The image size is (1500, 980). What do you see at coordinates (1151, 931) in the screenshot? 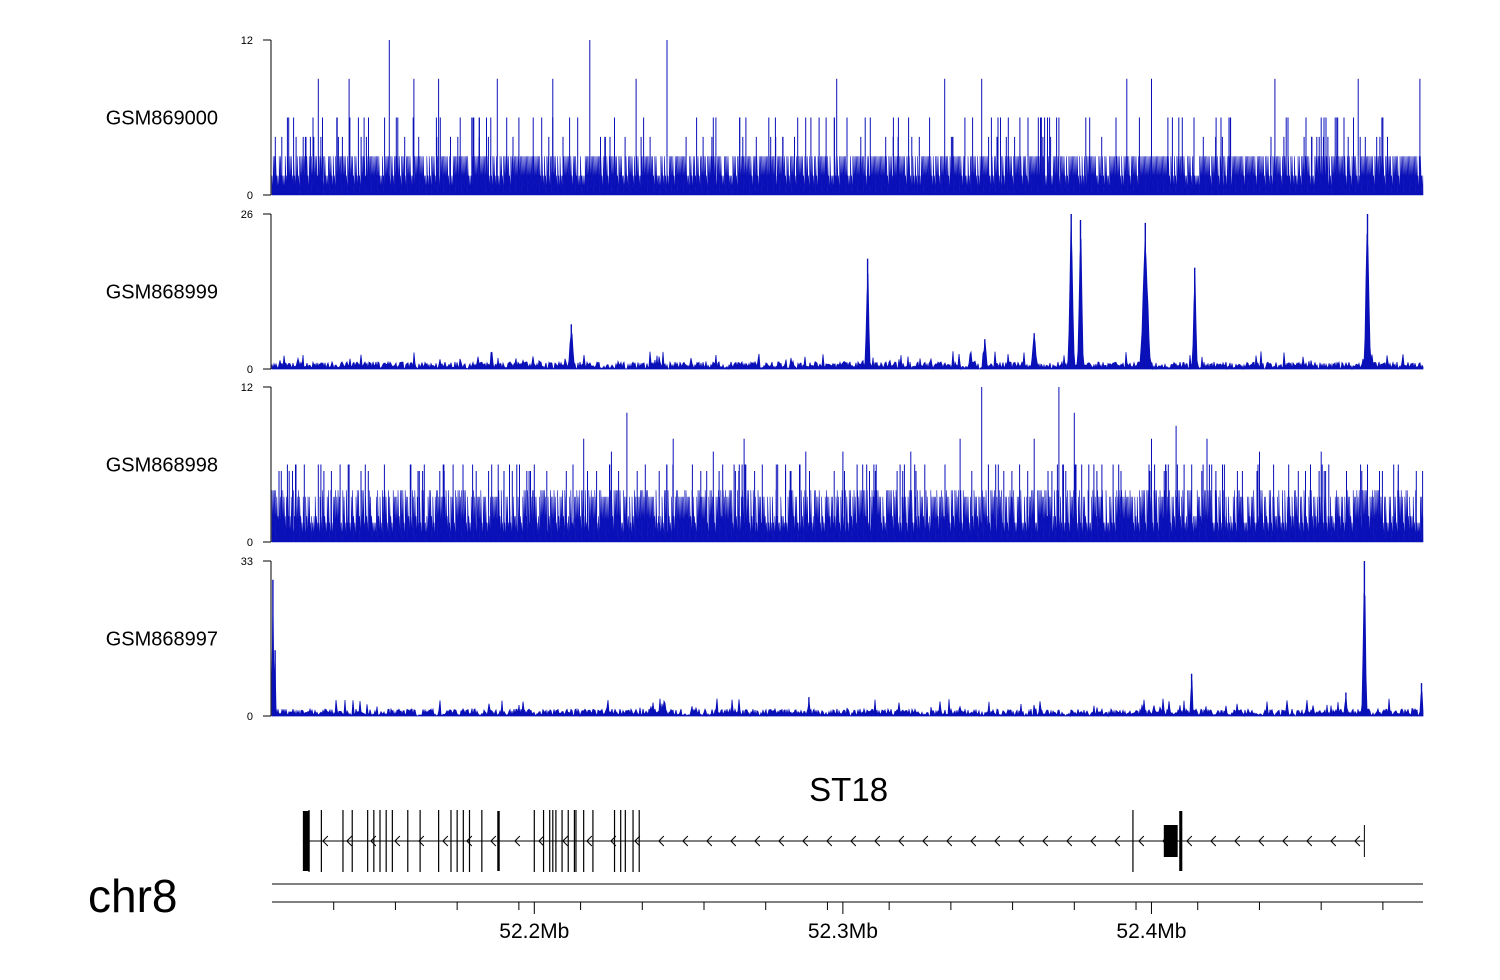
I see `x-tick-label: 52.4Mb` at bounding box center [1151, 931].